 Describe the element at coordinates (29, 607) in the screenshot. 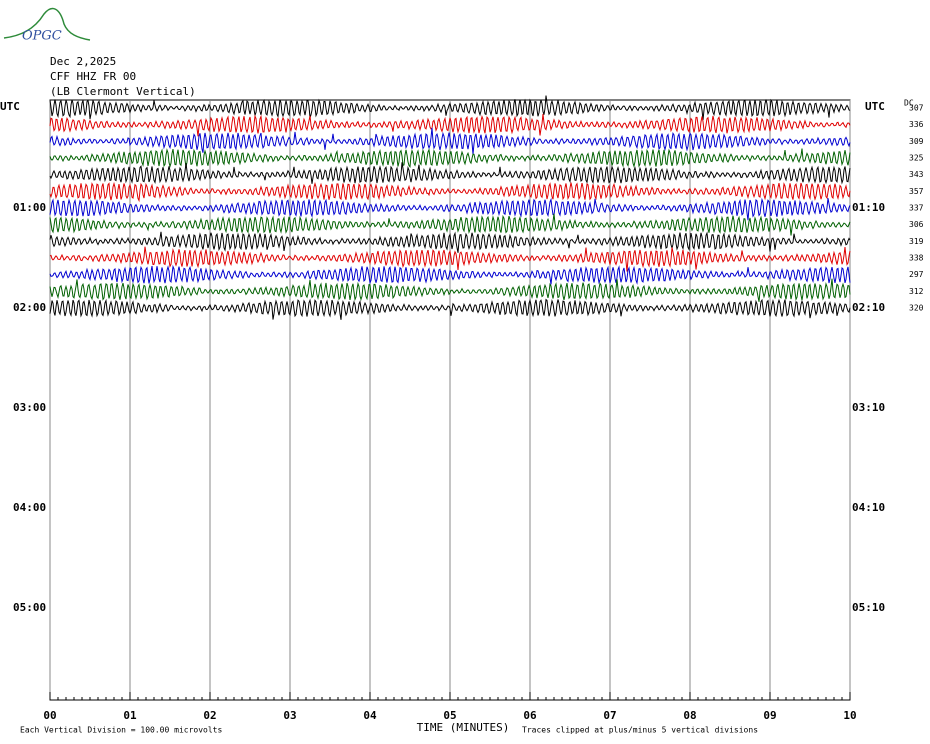

I see `hour-label: 05:00` at that location.